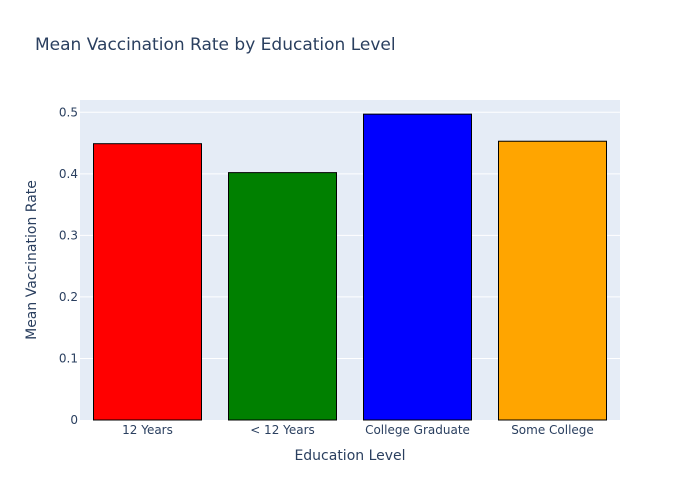  What do you see at coordinates (68, 235) in the screenshot?
I see `y-tick-label: 0.3` at bounding box center [68, 235].